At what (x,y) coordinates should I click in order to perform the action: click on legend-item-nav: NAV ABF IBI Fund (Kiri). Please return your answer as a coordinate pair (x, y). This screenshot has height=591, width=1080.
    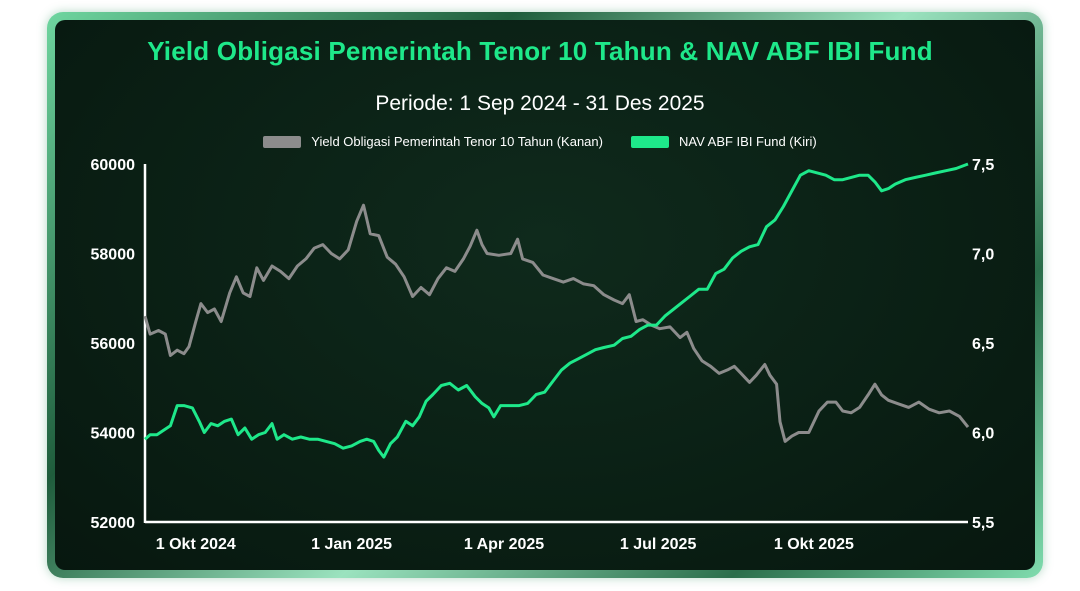
    Looking at the image, I should click on (723, 141).